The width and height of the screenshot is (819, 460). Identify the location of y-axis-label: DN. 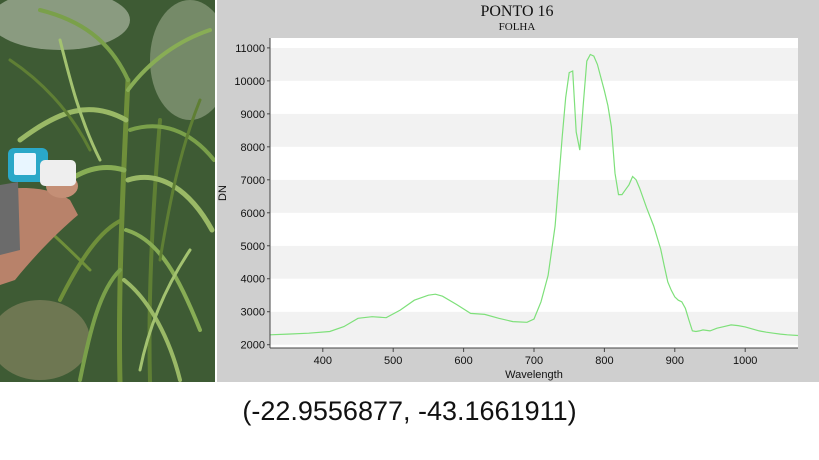
(223, 193).